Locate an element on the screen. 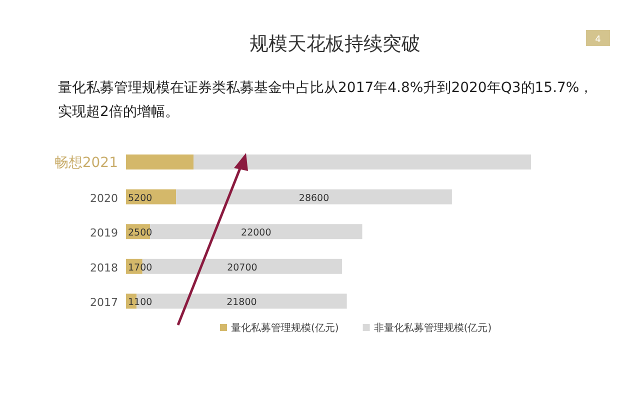 The width and height of the screenshot is (640, 394). chart-subtitle: 量化私募管理规模在证券类私募基金中占比从2017年4.8%升到2020年Q3的15.7%，实现超2倍的增幅。 is located at coordinates (326, 100).